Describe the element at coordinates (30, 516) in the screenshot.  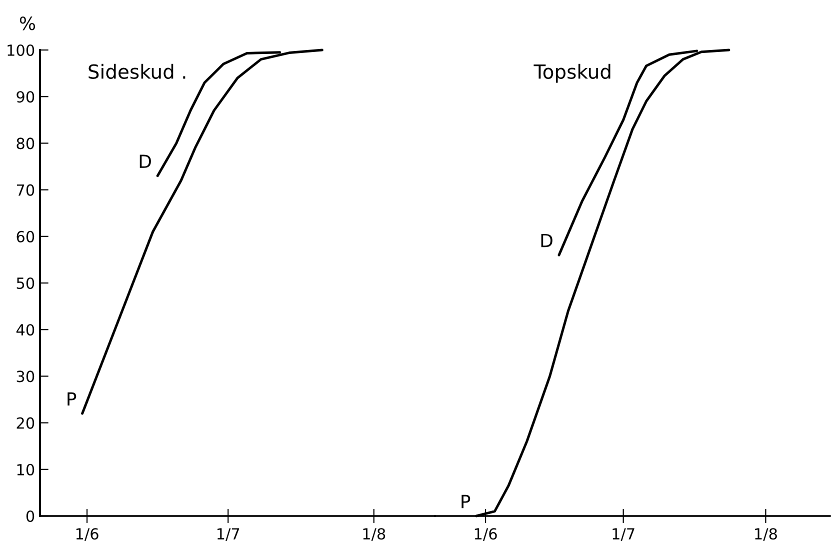
I see `y-tick-label: 0` at that location.